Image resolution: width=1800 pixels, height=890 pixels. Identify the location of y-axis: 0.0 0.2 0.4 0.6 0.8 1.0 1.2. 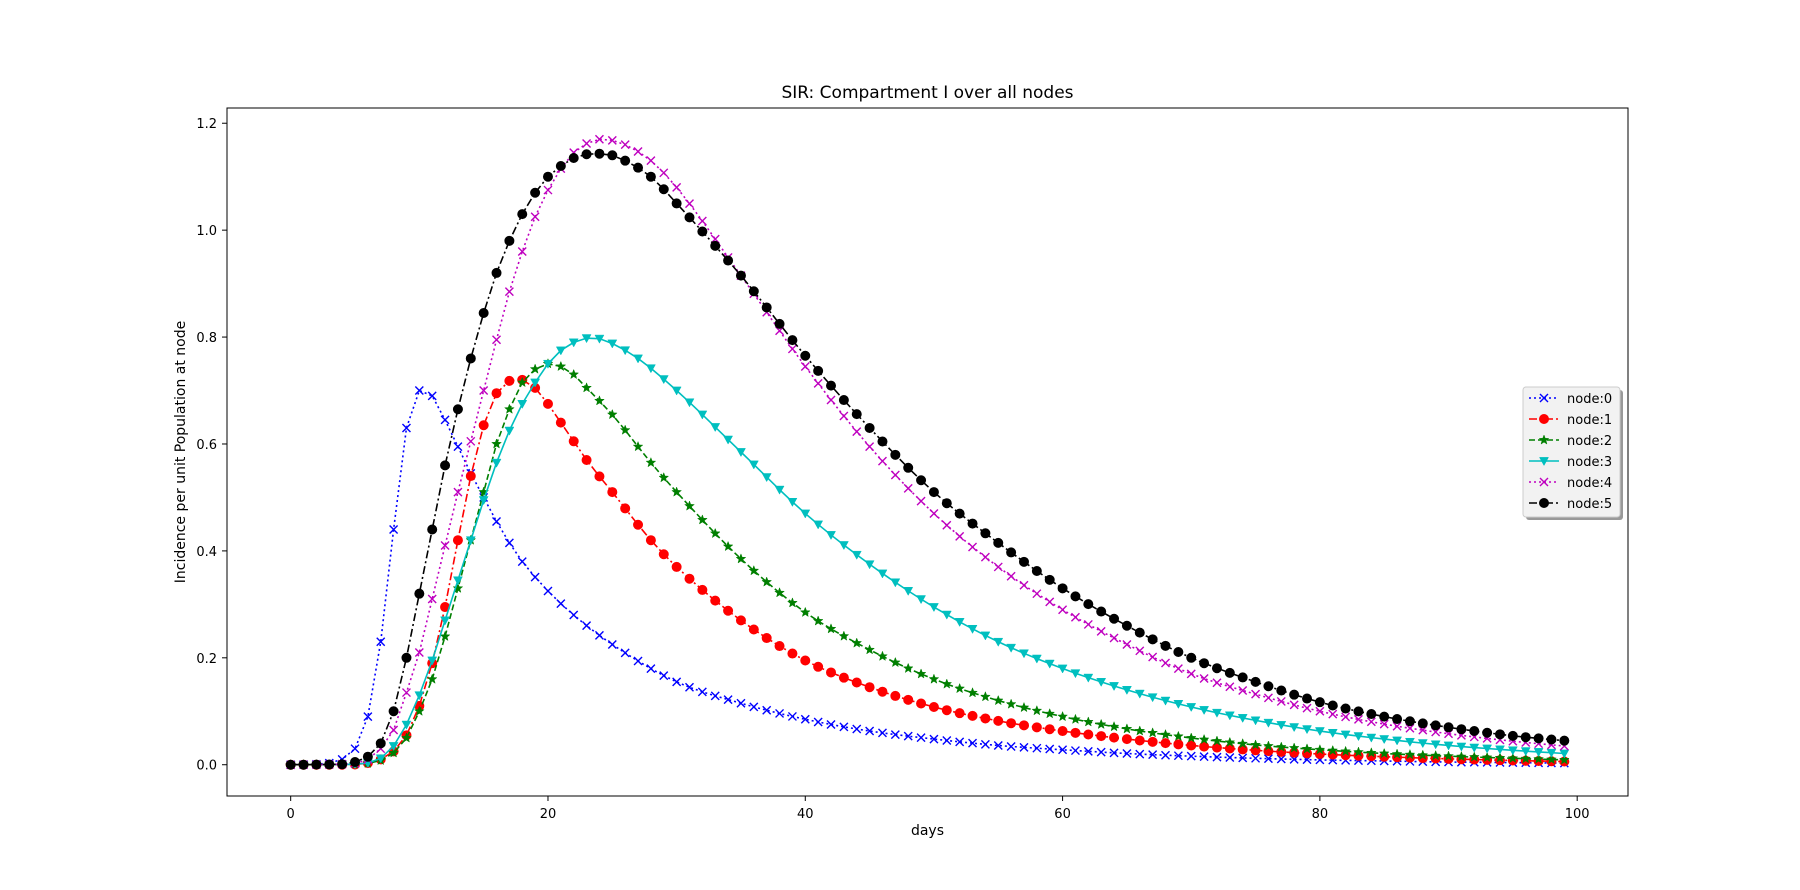
(211, 445).